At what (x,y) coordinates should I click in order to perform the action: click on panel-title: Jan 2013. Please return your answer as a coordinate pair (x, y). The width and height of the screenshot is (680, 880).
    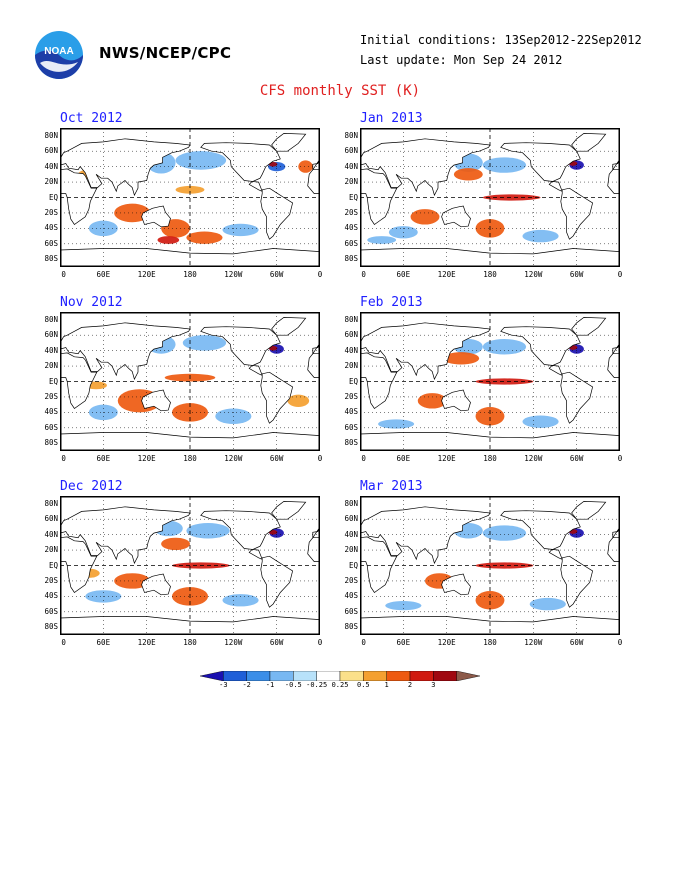
    Looking at the image, I should click on (391, 118).